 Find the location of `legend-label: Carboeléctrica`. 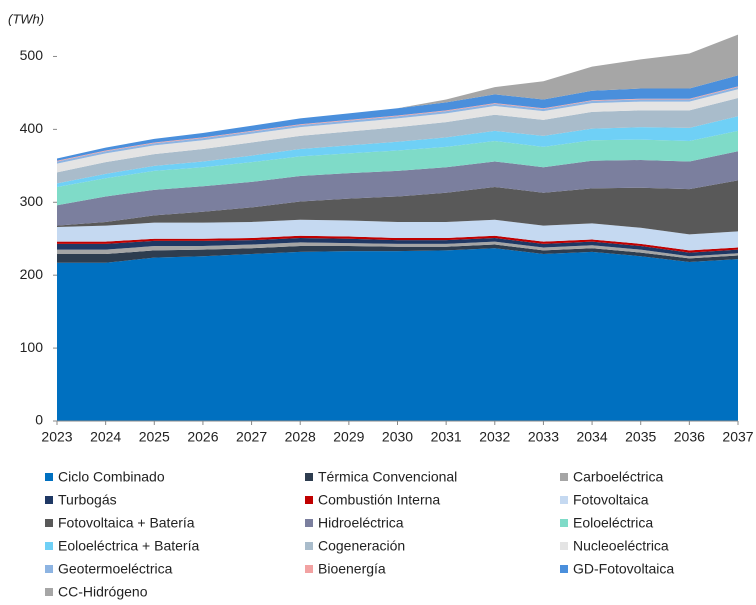

legend-label: Carboeléctrica is located at coordinates (618, 477).